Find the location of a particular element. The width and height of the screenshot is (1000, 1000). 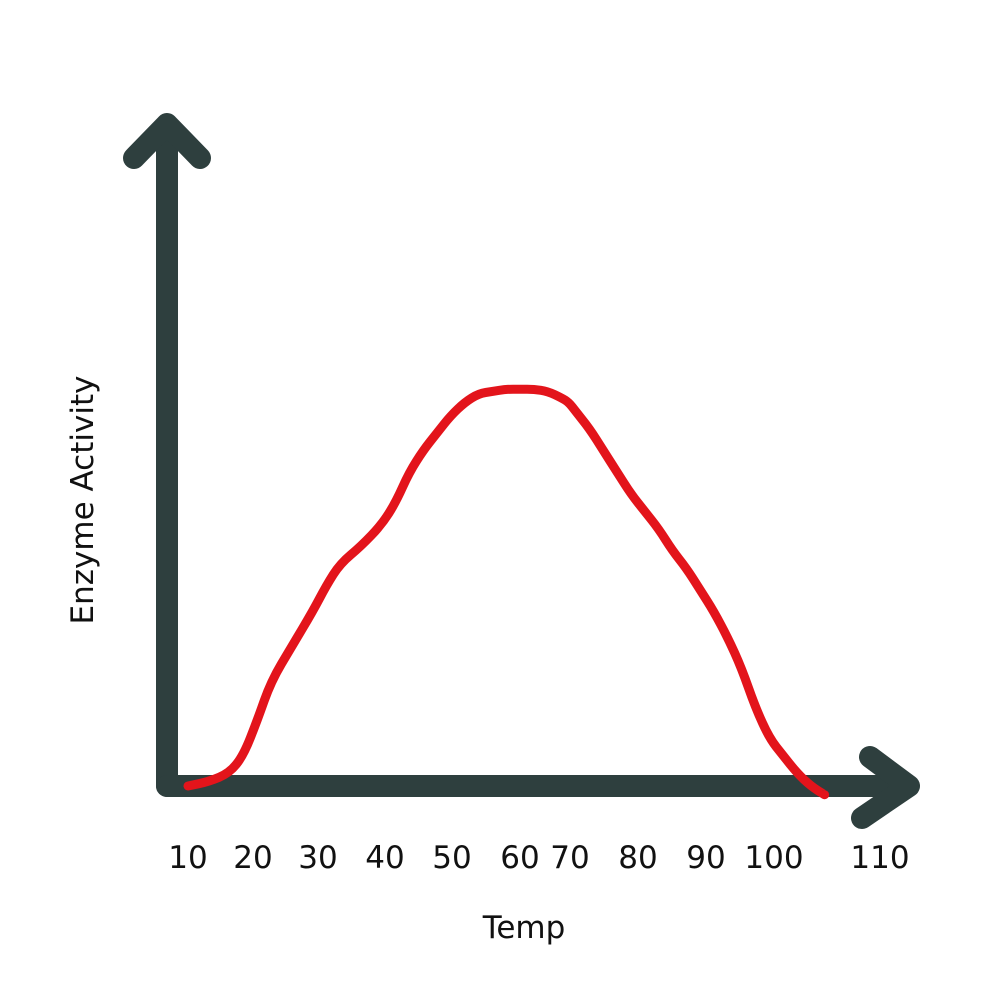

x-tick-label: 40 is located at coordinates (384, 858).